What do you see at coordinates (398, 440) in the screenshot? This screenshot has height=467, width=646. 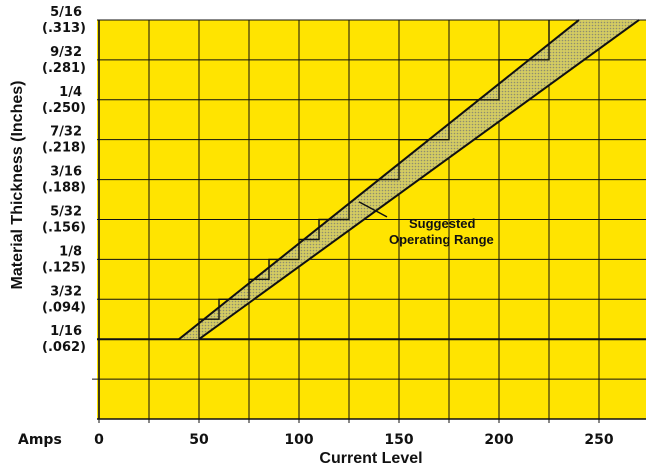 I see `x-tick-label: 150` at bounding box center [398, 440].